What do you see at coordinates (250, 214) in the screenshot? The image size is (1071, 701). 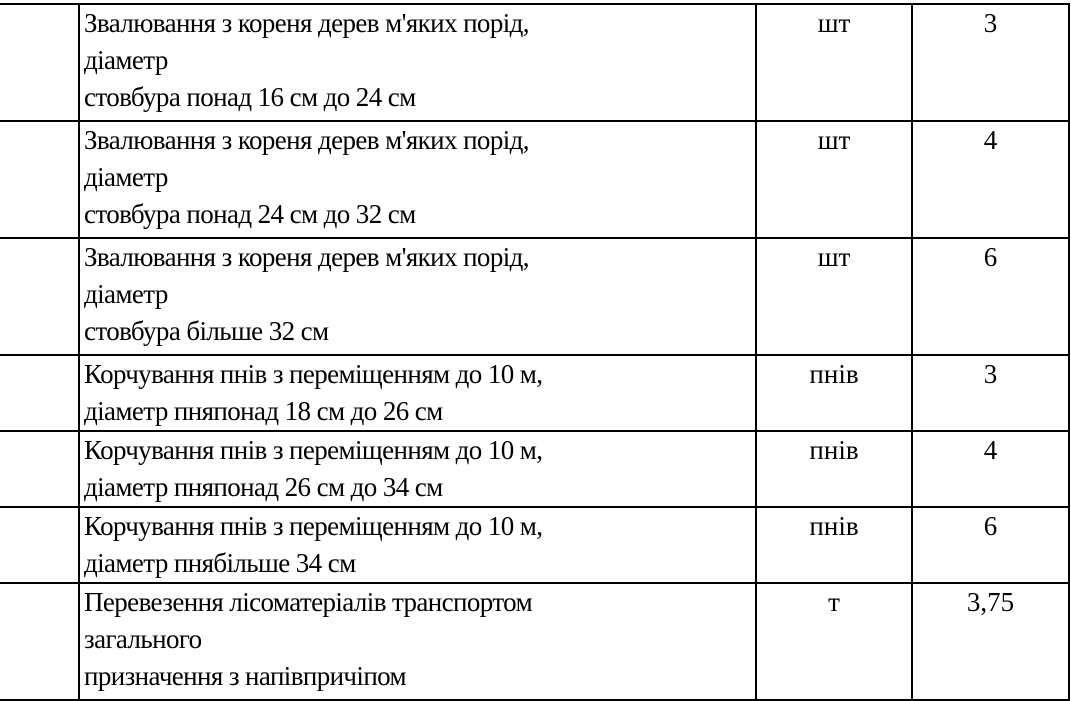 I see `description-line: стовбура понад 24 см до 32 см` at bounding box center [250, 214].